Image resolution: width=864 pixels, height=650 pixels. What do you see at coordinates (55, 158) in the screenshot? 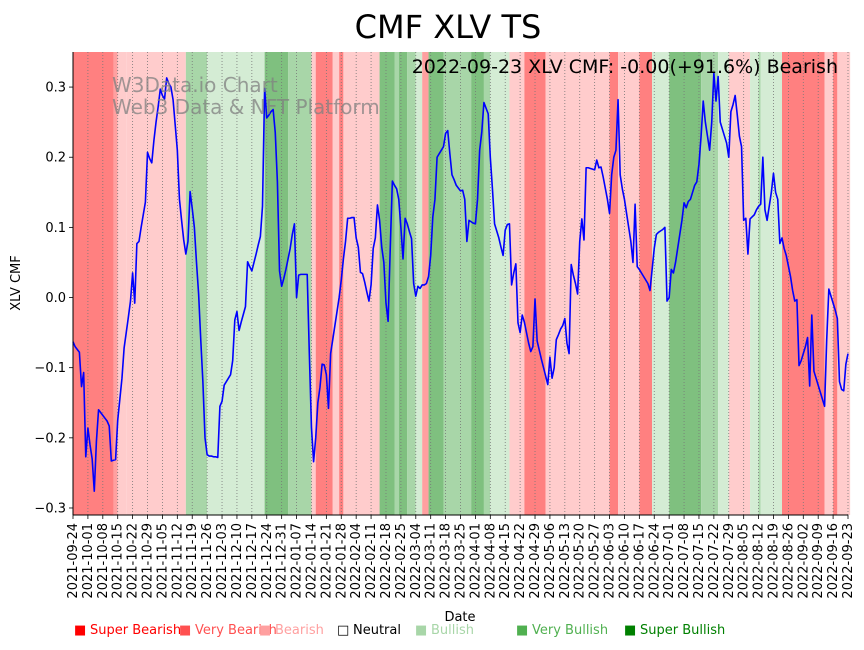
I see `y-tick-label: 0.2` at bounding box center [55, 158].